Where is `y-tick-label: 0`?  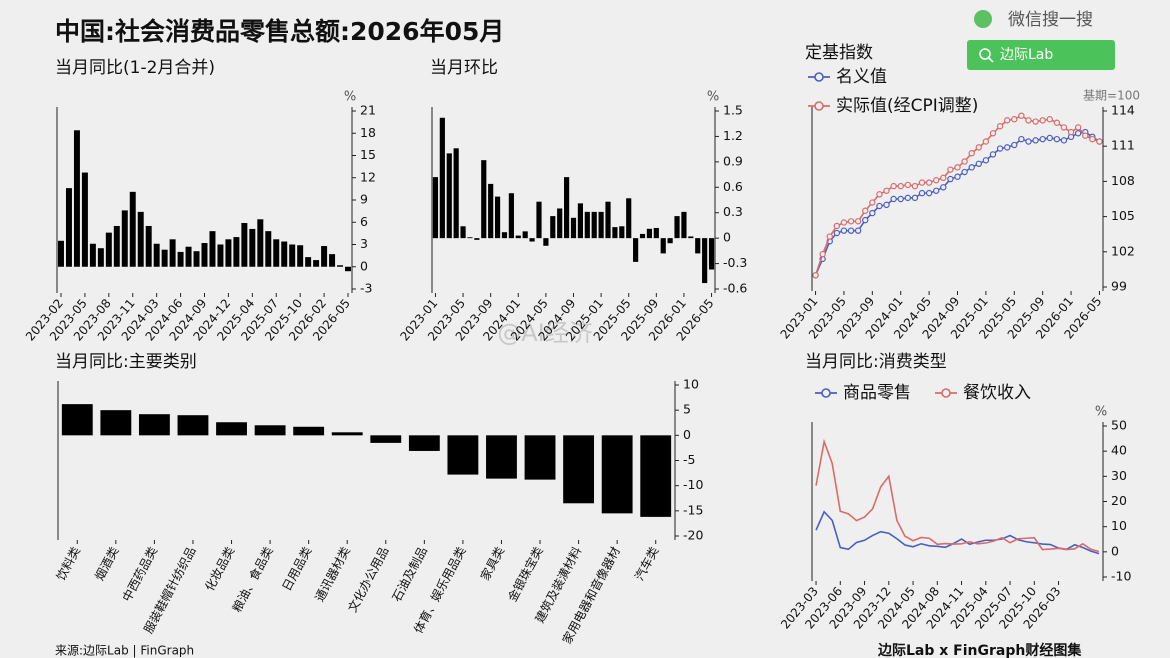
y-tick-label: 0 is located at coordinates (364, 265).